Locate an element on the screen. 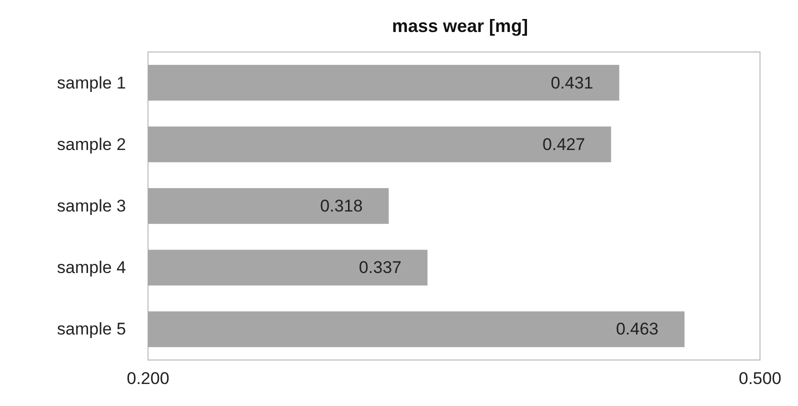 This screenshot has width=798, height=406. y-tick-label: sample 2 is located at coordinates (91, 144).